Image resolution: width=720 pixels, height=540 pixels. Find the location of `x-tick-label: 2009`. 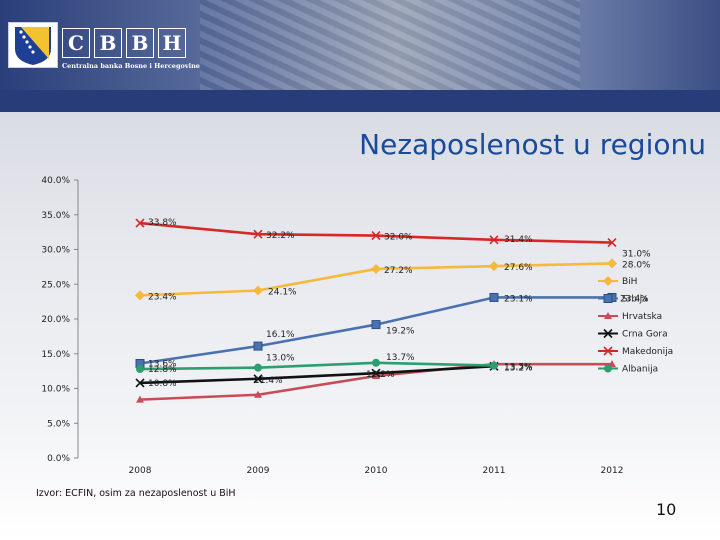

x-tick-label: 2009 is located at coordinates (258, 471).